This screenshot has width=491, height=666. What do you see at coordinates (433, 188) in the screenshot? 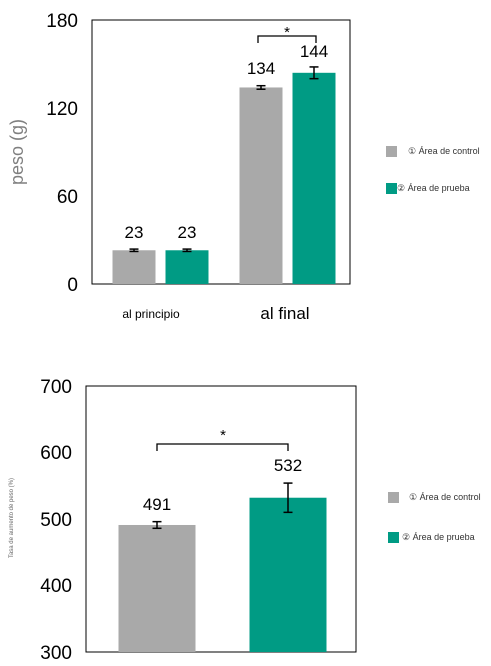
I see `chart1-legend-test: ② Área de prueba` at bounding box center [433, 188].